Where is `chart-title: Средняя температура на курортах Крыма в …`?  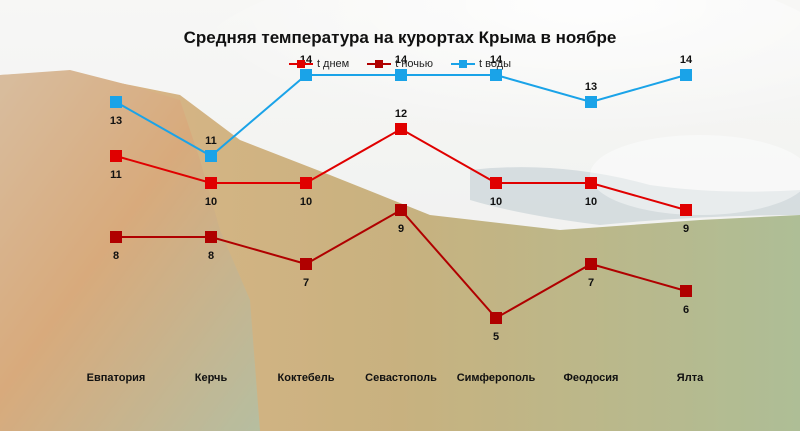 chart-title: Средняя температура на курортах Крыма в … is located at coordinates (400, 37).